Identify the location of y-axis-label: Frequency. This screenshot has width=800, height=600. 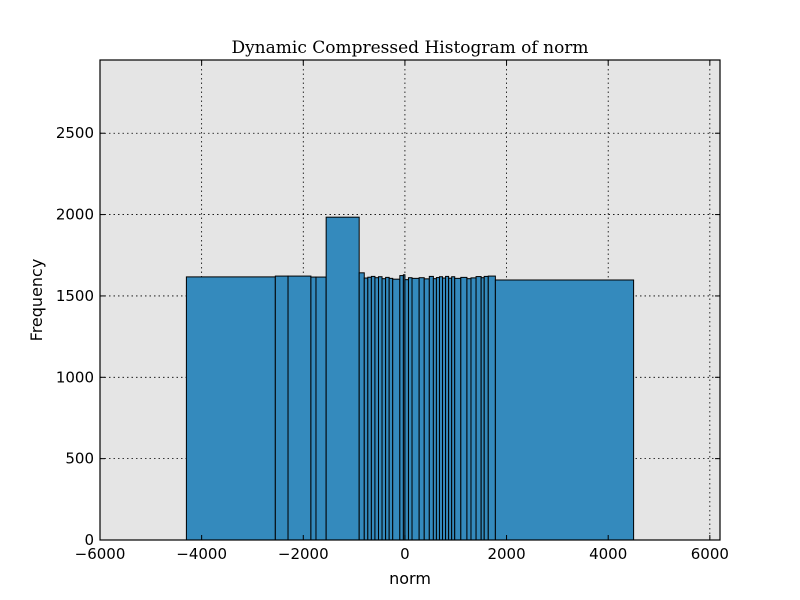
(36, 300).